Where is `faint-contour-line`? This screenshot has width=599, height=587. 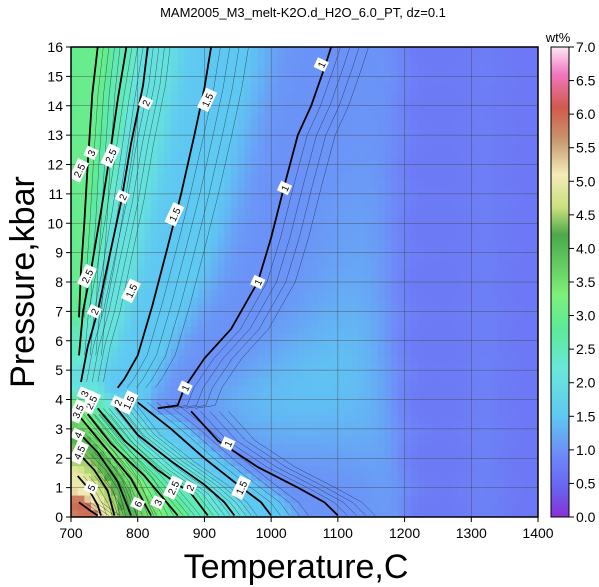
faint-contour-line is located at coordinates (105, 509).